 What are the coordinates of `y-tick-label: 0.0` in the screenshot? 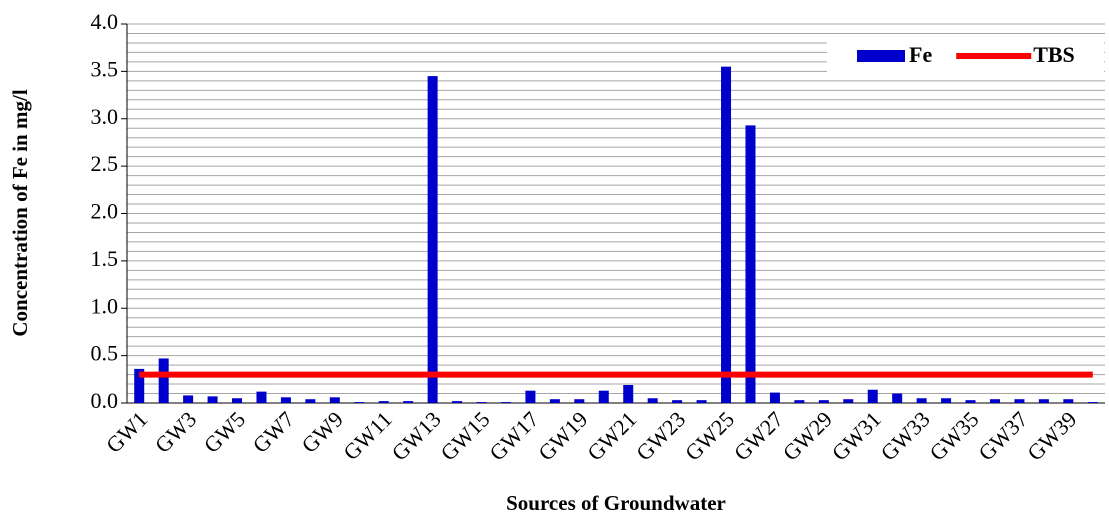 It's located at (105, 400).